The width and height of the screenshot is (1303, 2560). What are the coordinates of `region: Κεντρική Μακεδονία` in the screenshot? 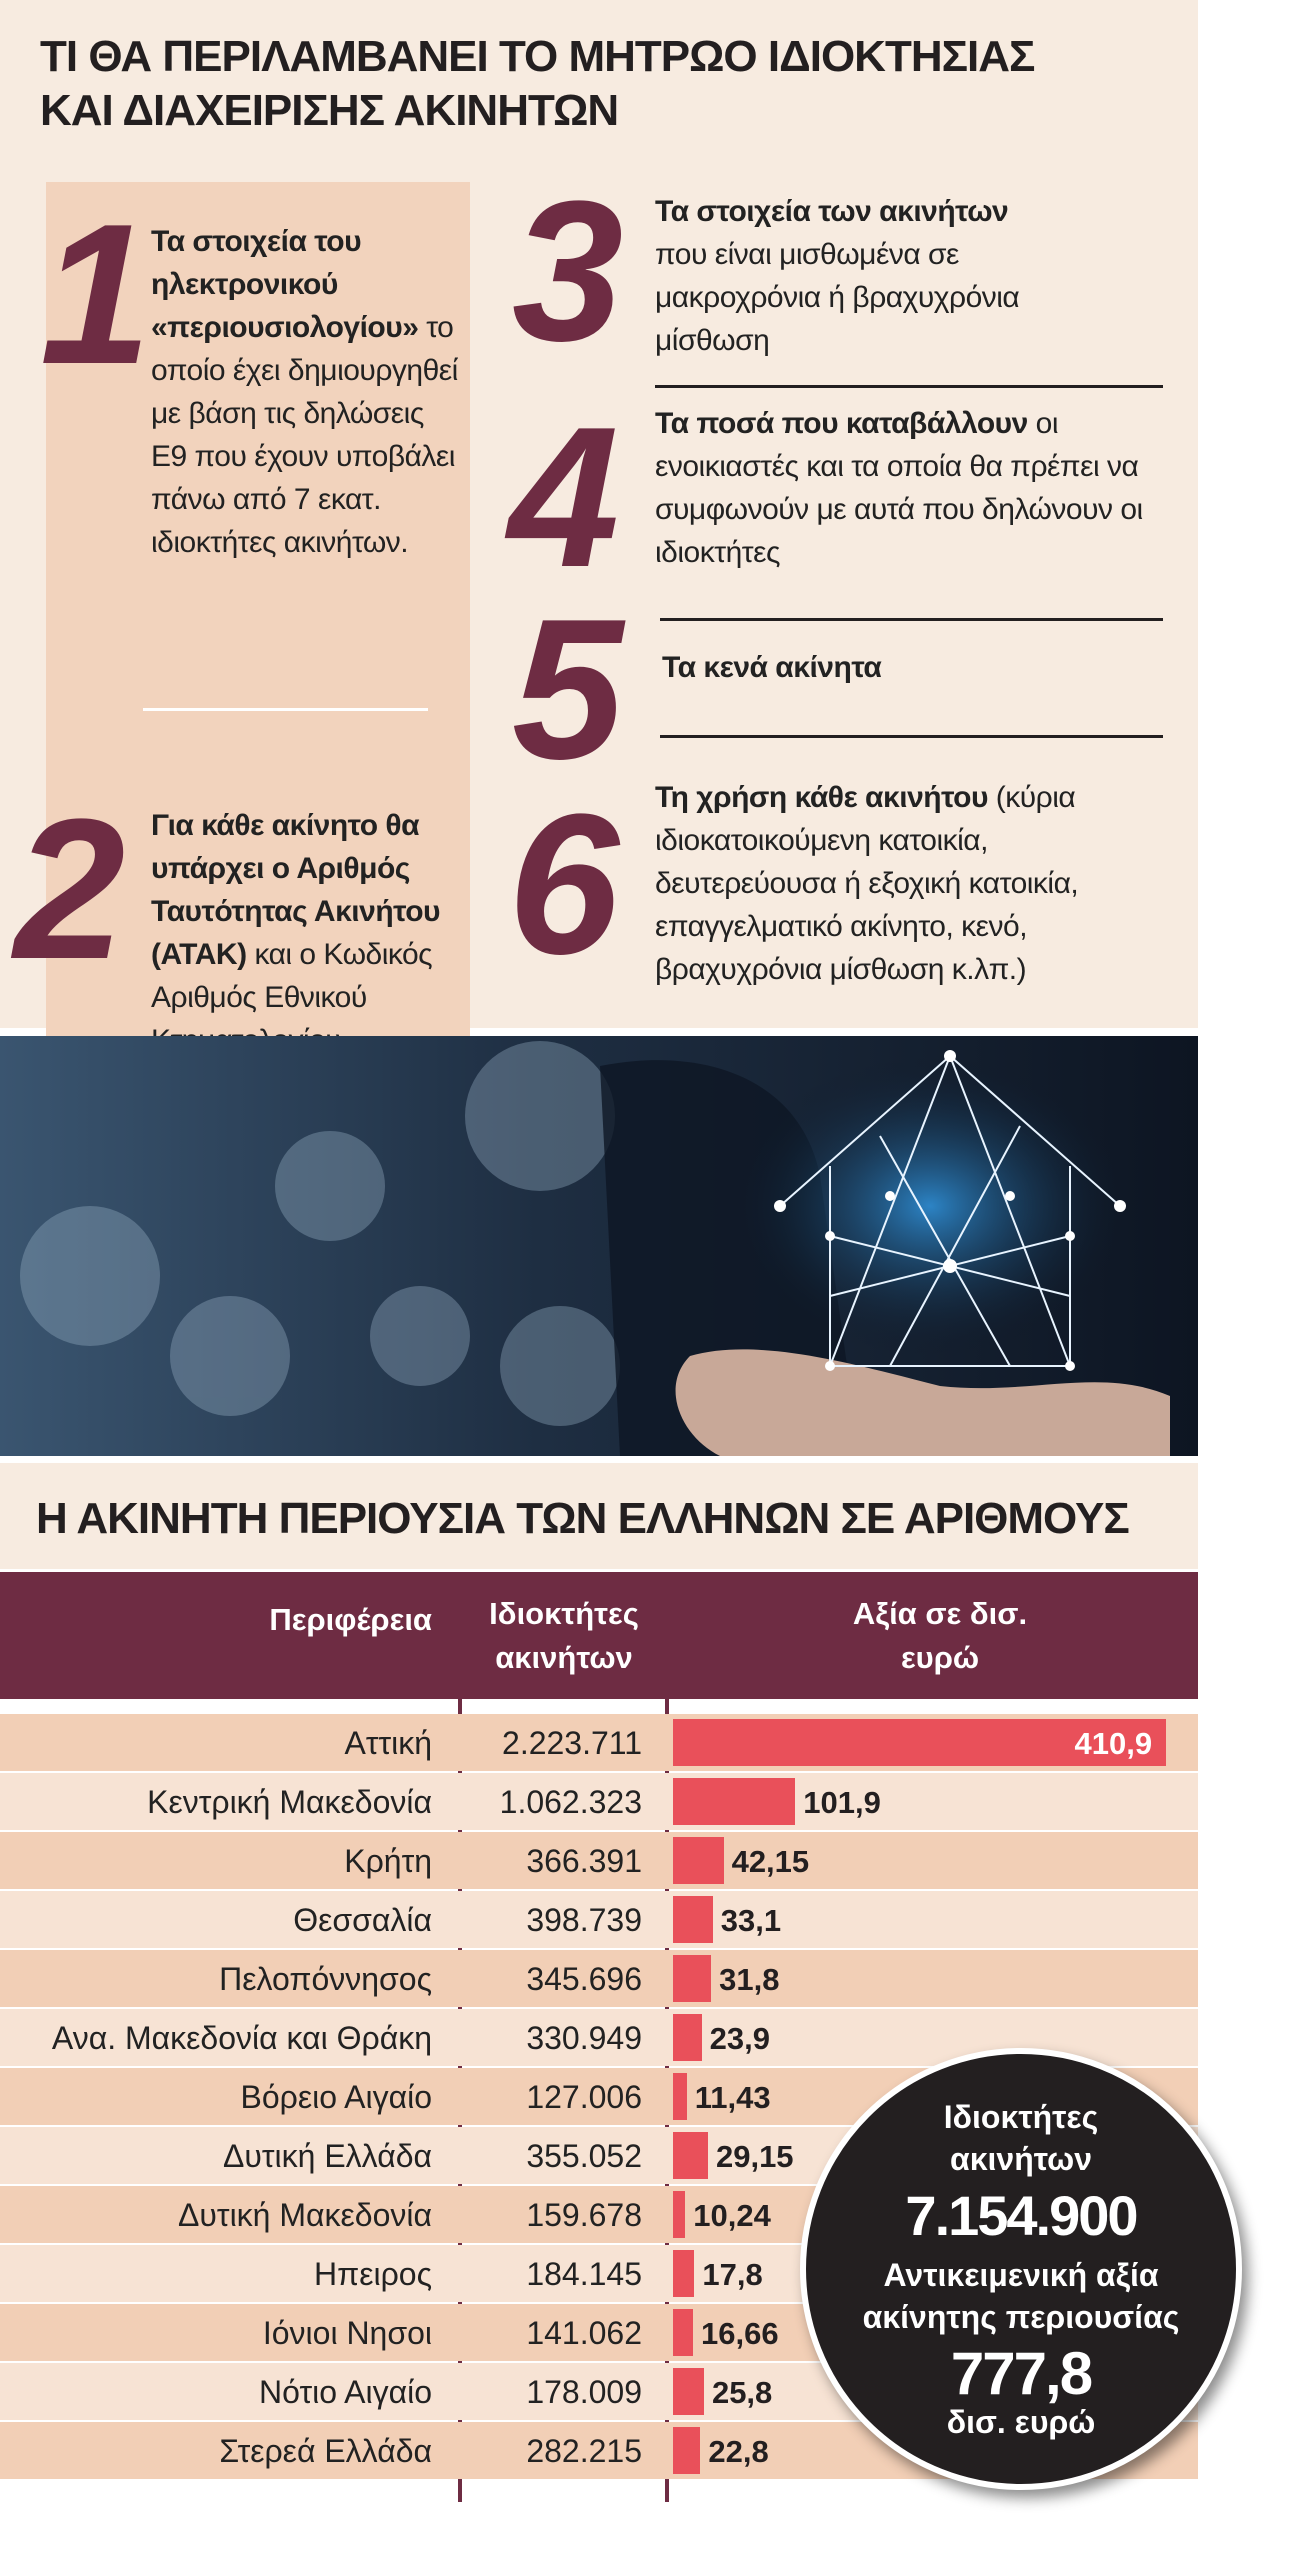 It's located at (289, 1802).